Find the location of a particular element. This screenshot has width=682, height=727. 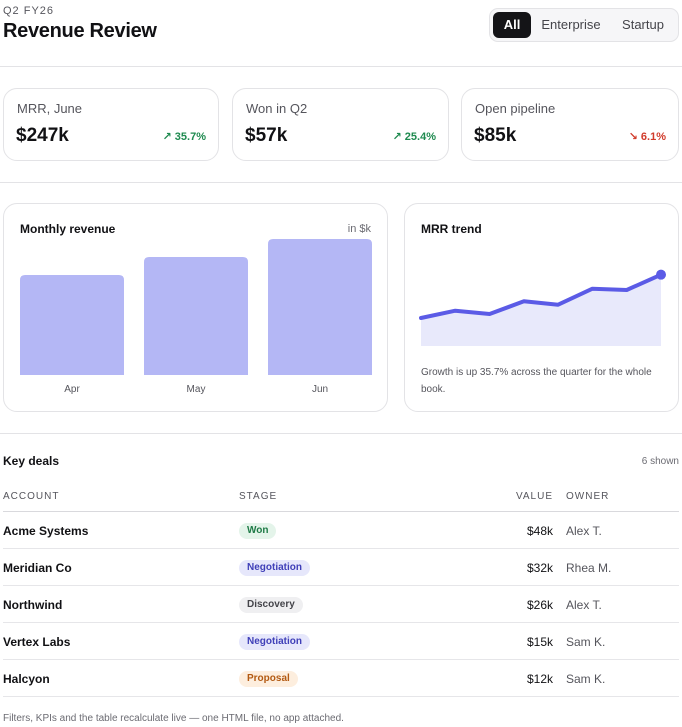

monthly-revenue-title: Monthly revenue is located at coordinates (68, 229).